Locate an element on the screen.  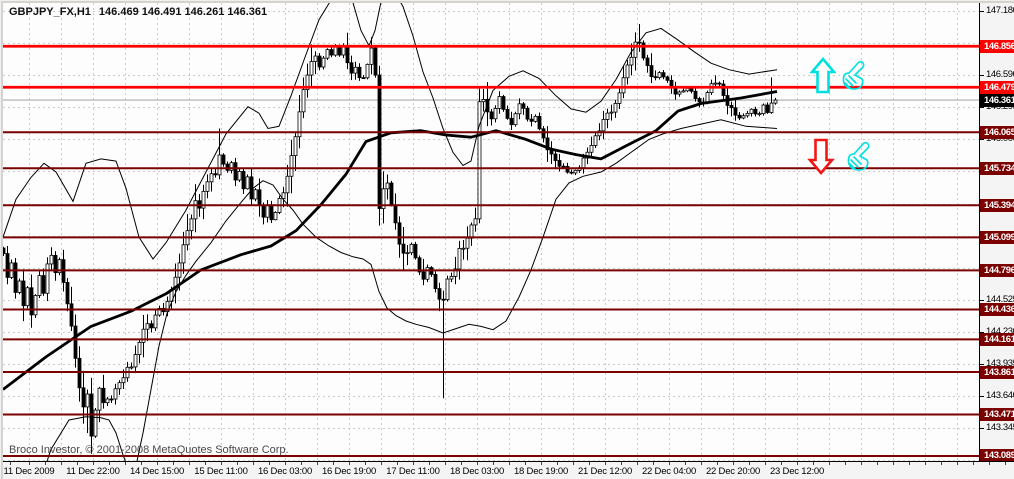
level-price-badge: 144.436 is located at coordinates (997, 309).